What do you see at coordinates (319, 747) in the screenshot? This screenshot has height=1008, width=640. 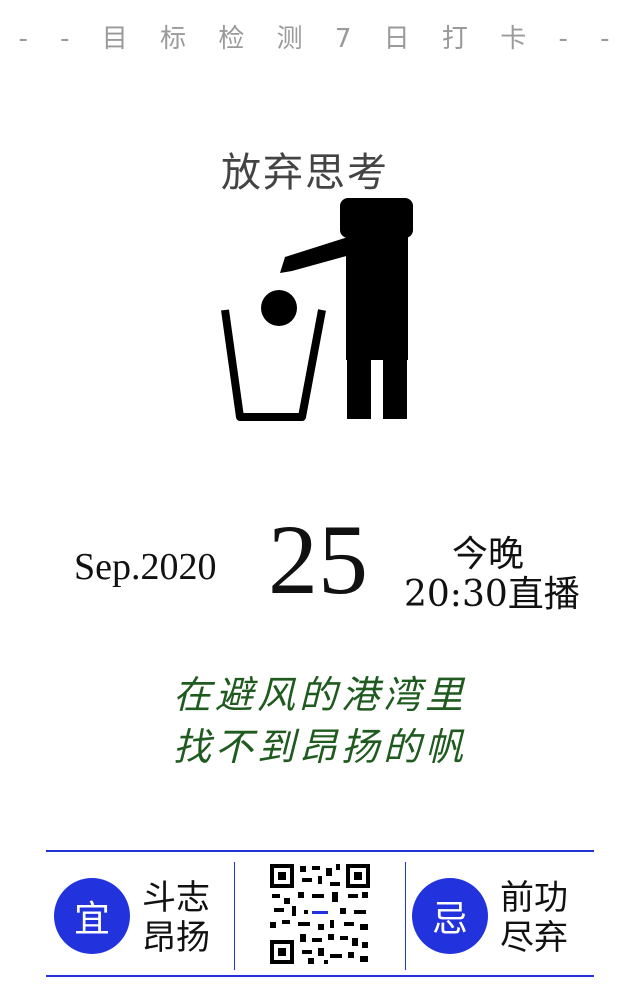 I see `quote-line-2: 找不到昂扬的帆` at bounding box center [319, 747].